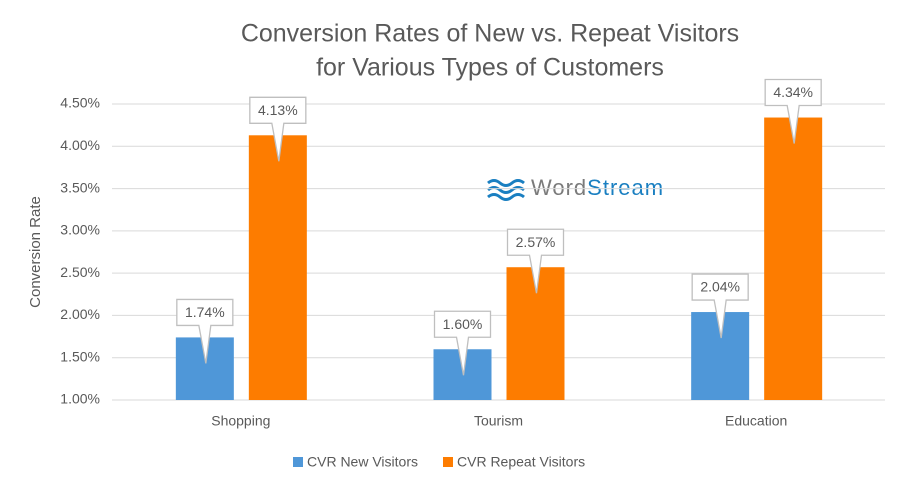 This screenshot has height=487, width=897. Describe the element at coordinates (35, 252) in the screenshot. I see `y-axis-title: Conversion Rate` at that location.